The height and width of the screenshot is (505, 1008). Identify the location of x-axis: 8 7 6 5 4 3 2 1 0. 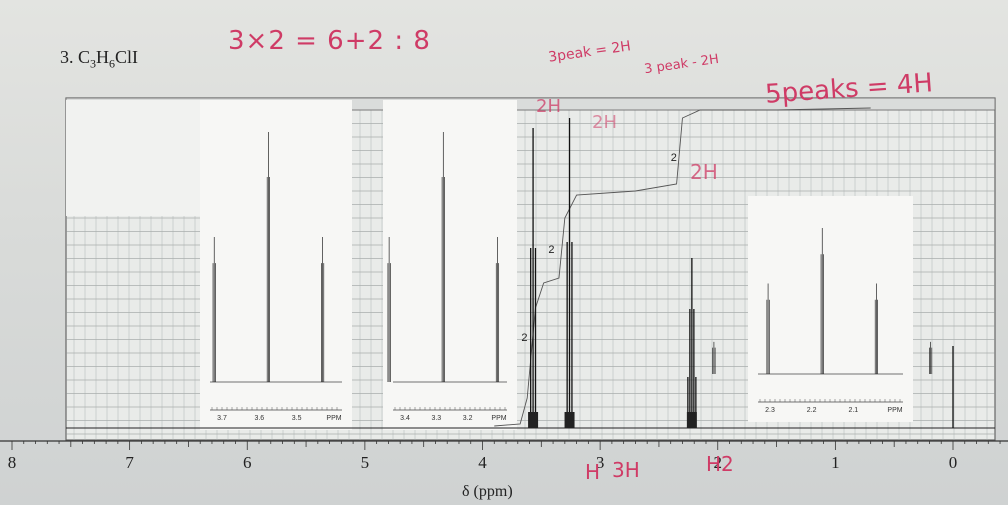
(504, 456).